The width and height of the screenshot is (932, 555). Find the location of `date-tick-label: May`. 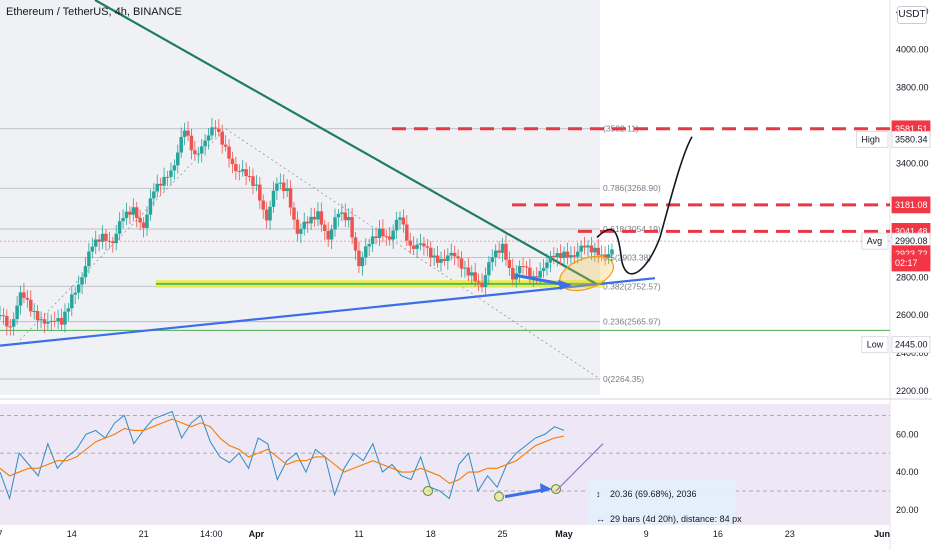

date-tick-label: May is located at coordinates (564, 534).